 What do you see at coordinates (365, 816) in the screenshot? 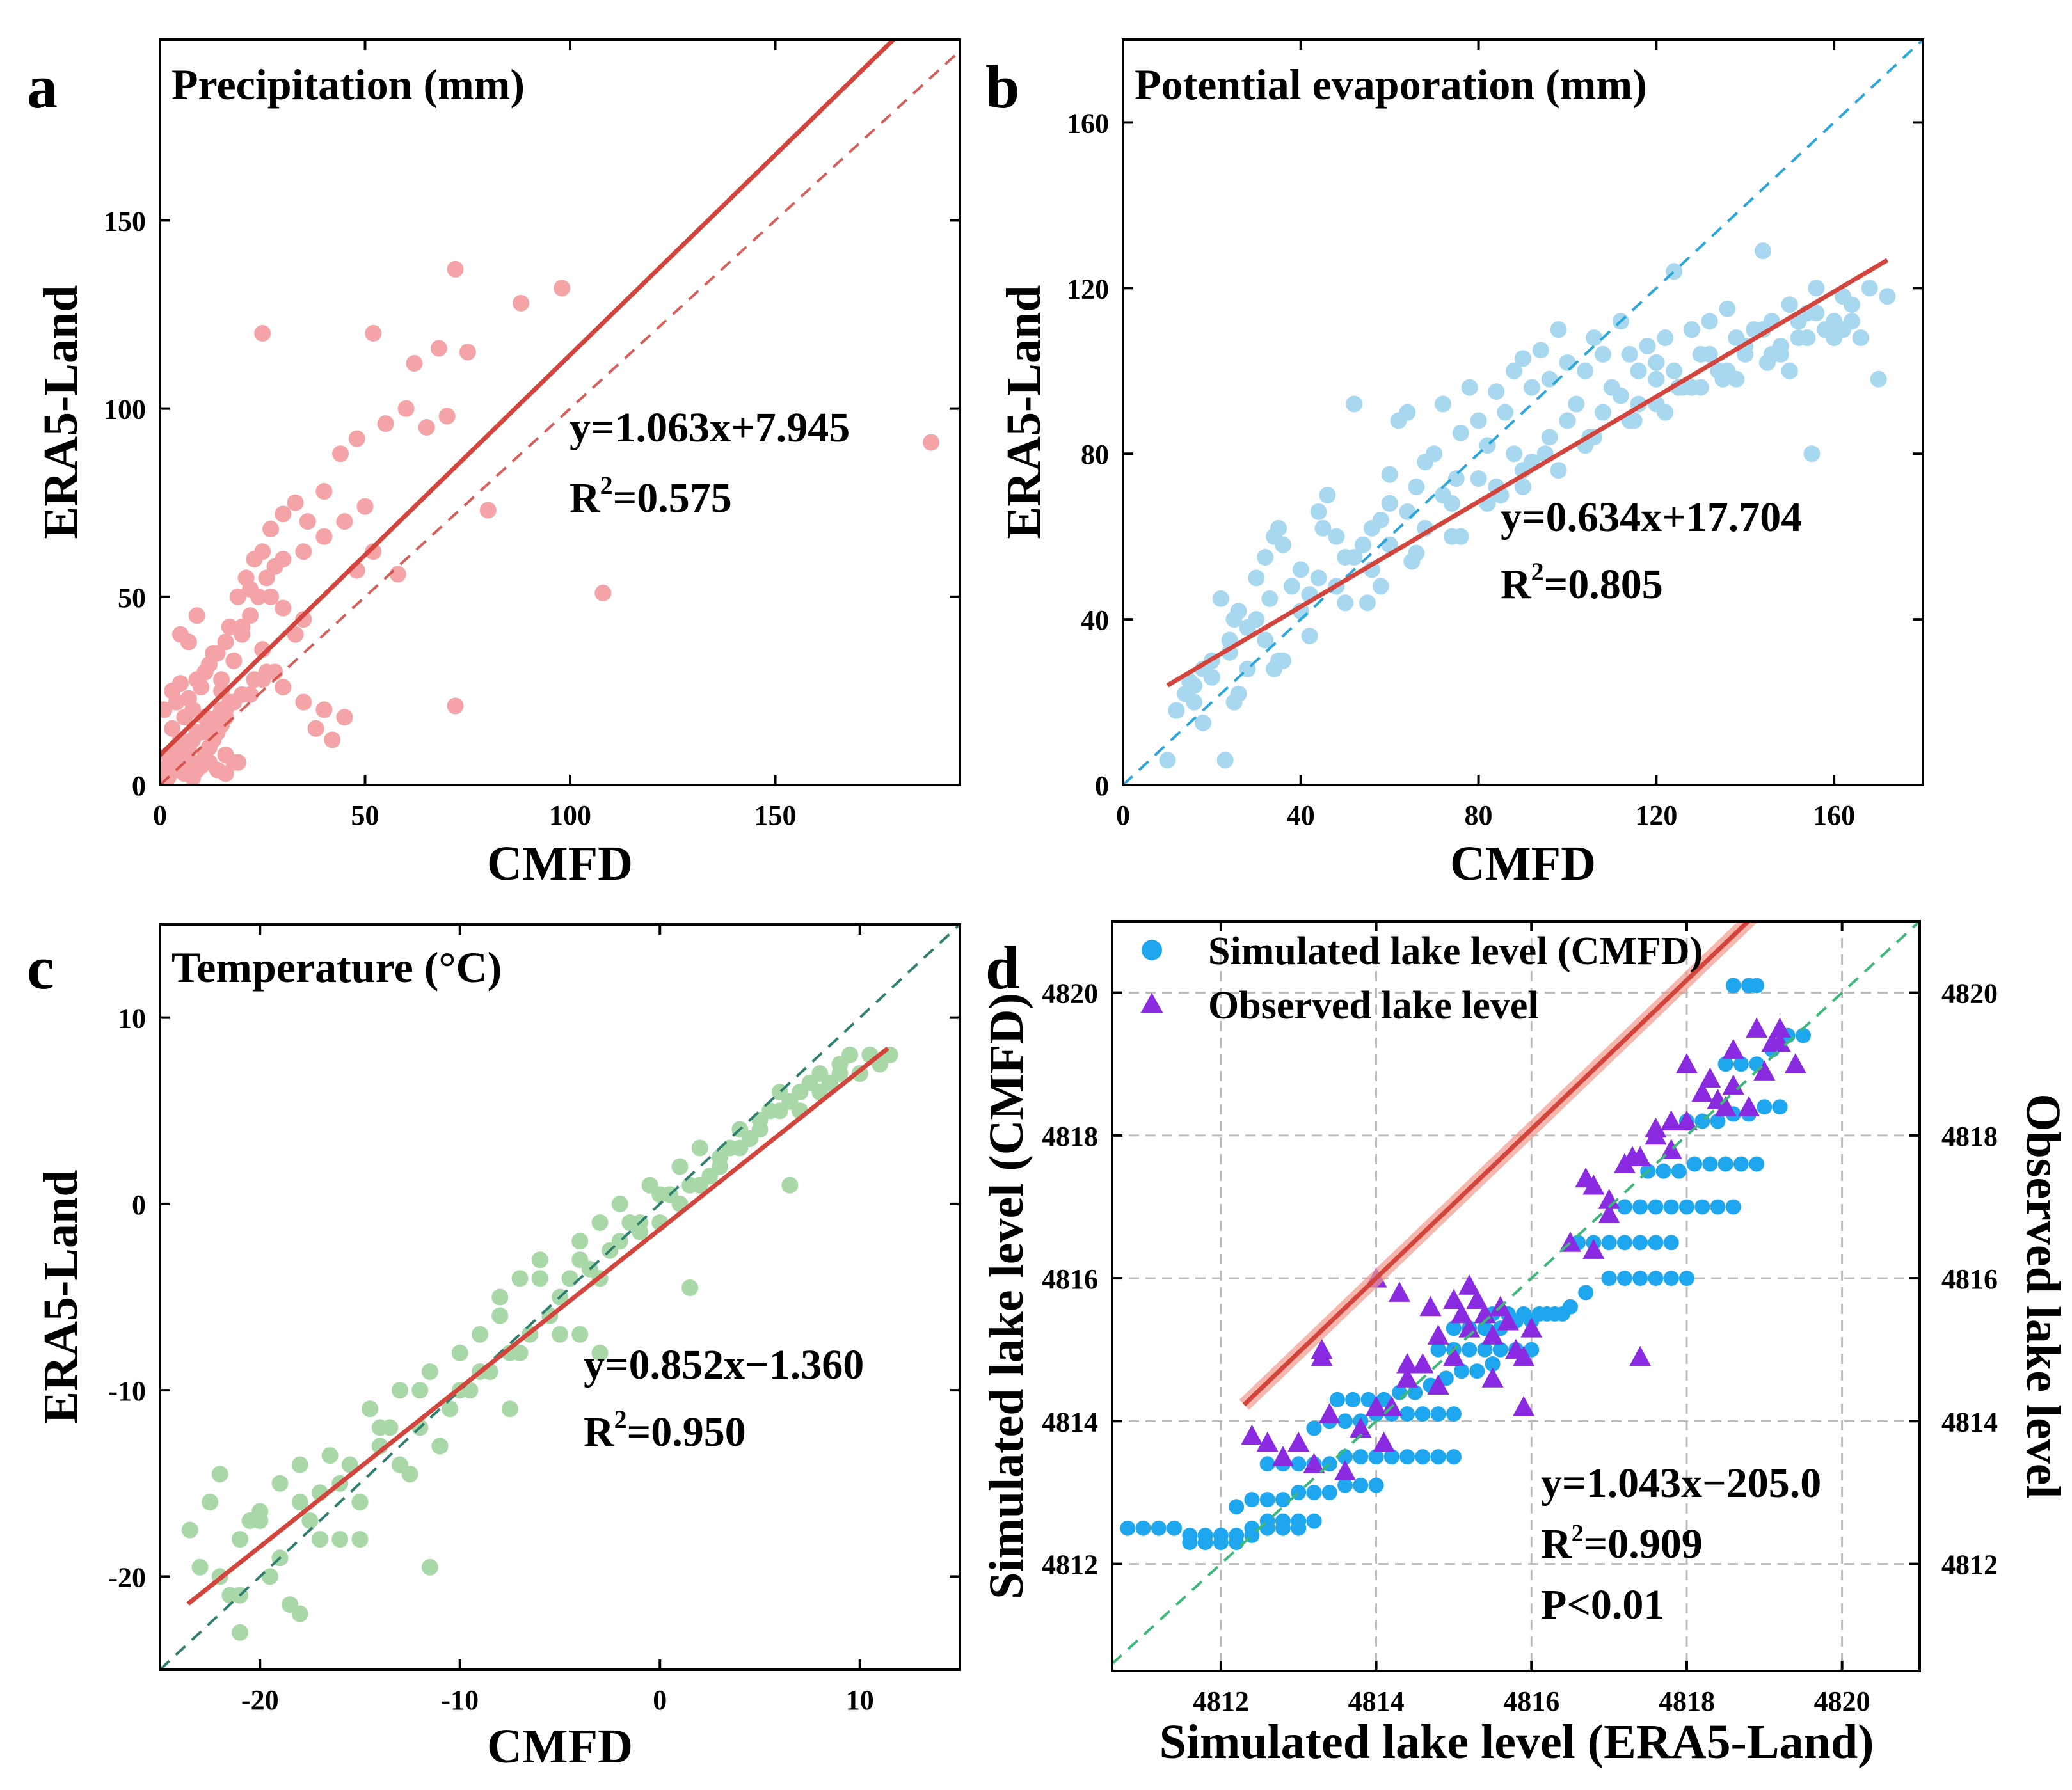
I see `x-tick-label-a-1: 50` at bounding box center [365, 816].